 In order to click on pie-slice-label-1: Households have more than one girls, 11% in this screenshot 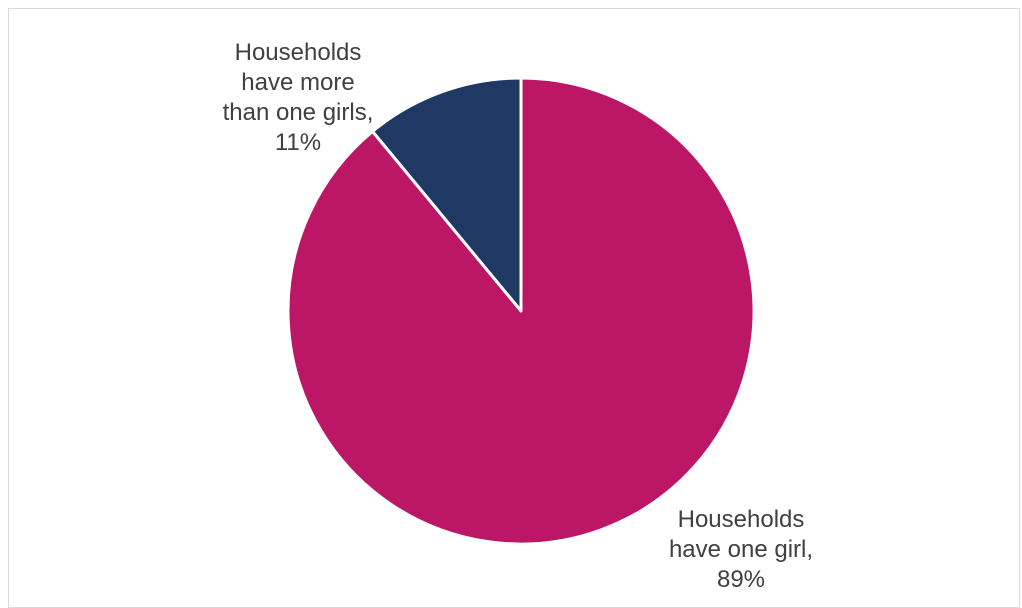, I will do `click(298, 97)`.